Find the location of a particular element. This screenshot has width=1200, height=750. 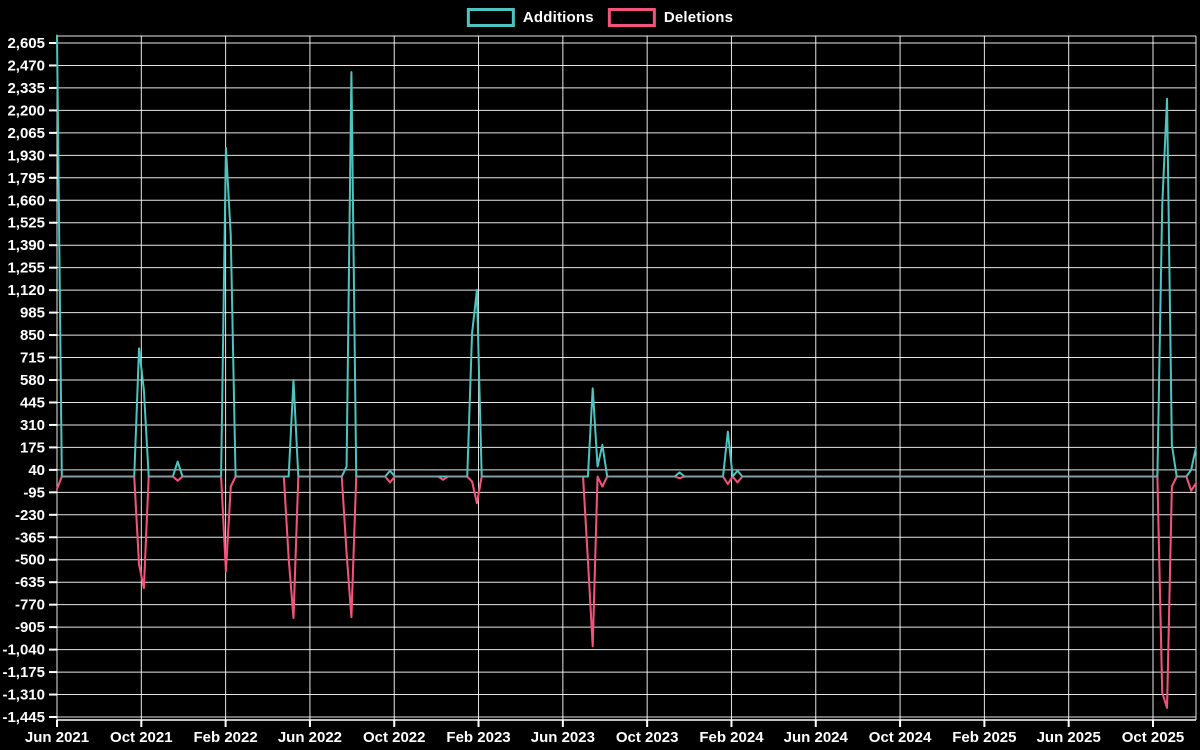

x-axis-tick-label: Oct 2024 is located at coordinates (900, 737).